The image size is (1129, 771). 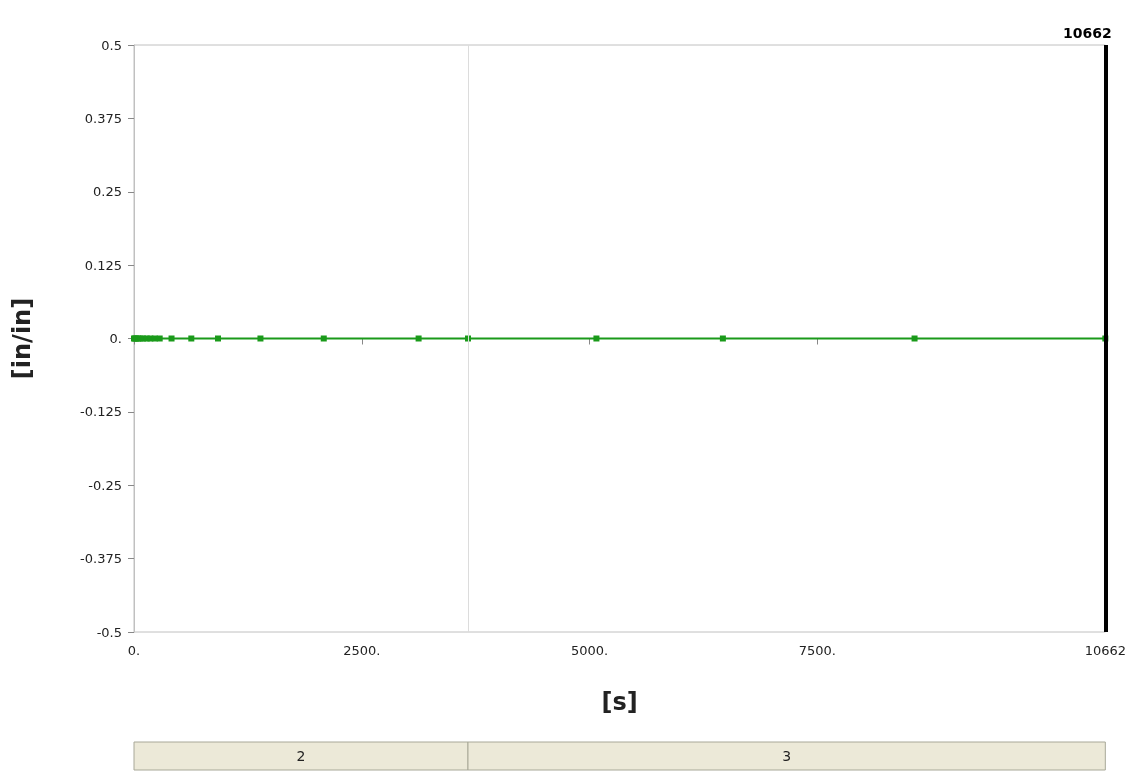 What do you see at coordinates (109, 632) in the screenshot?
I see `y-tick-label: -0.5` at bounding box center [109, 632].